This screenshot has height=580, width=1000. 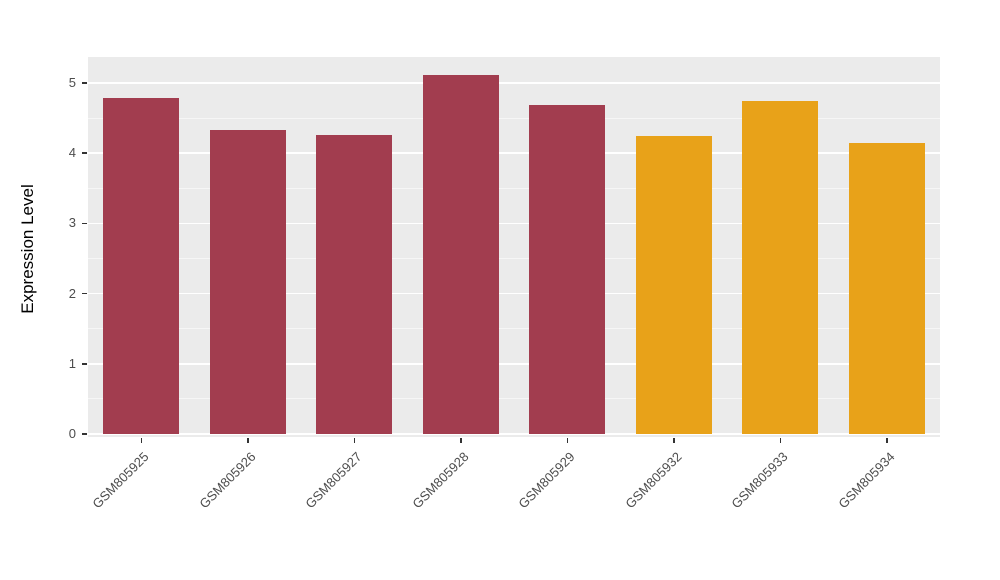 I want to click on x-tick-label: GSM805925, so click(x=120, y=480).